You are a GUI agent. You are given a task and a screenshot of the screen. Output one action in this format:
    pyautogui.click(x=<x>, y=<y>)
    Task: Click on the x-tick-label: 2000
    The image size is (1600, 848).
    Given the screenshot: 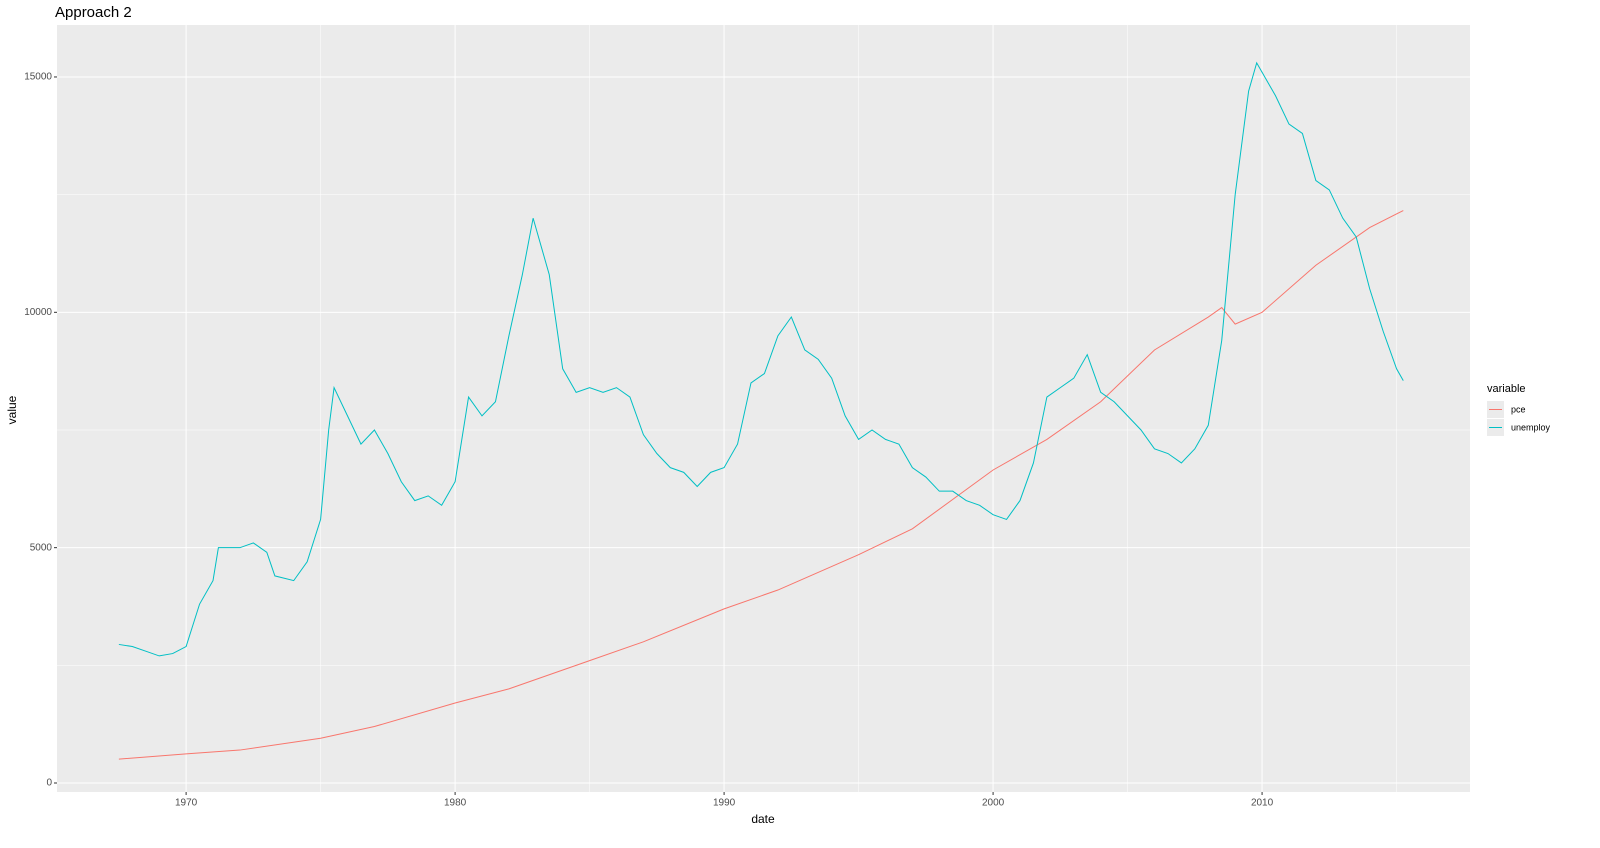 What is the action you would take?
    pyautogui.click(x=993, y=803)
    